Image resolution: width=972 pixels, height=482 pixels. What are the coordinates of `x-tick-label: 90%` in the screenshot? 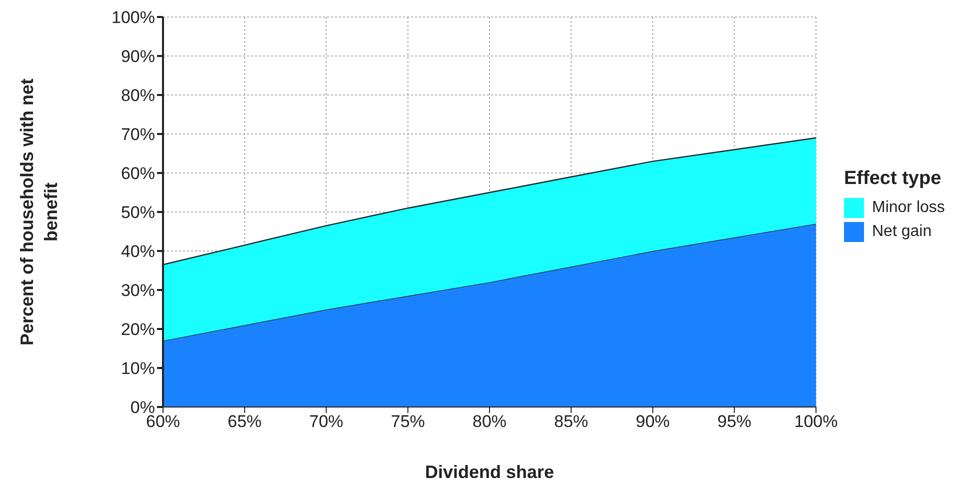 It's located at (653, 422).